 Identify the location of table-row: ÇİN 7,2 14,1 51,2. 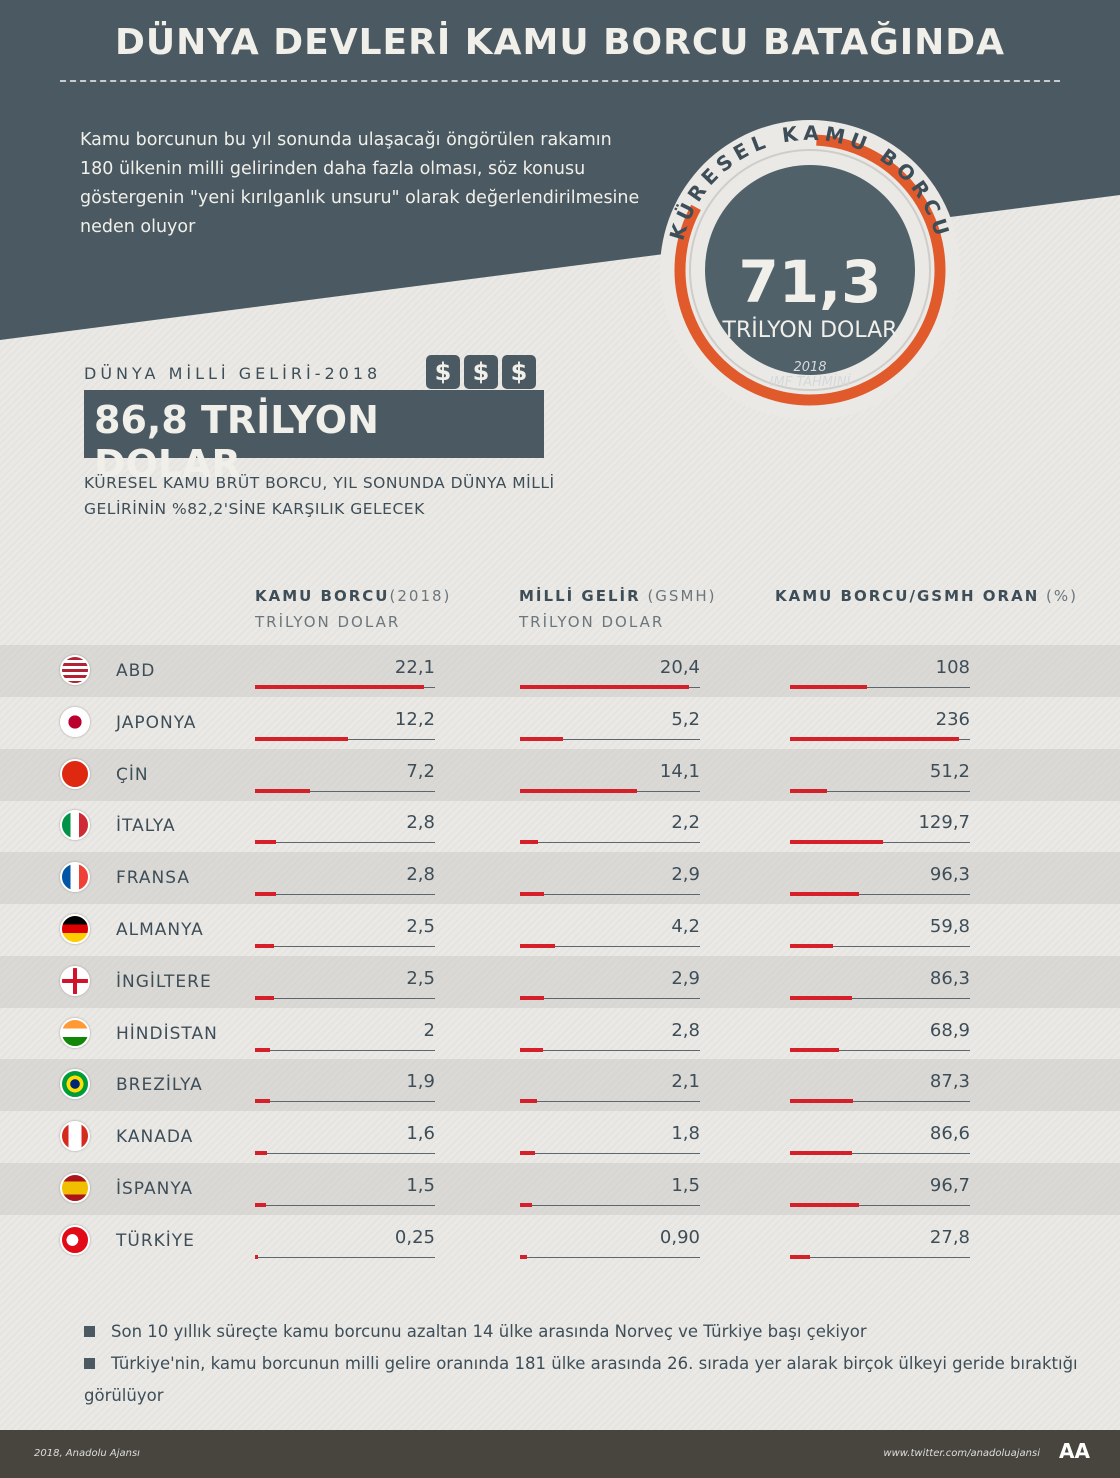
(560, 774).